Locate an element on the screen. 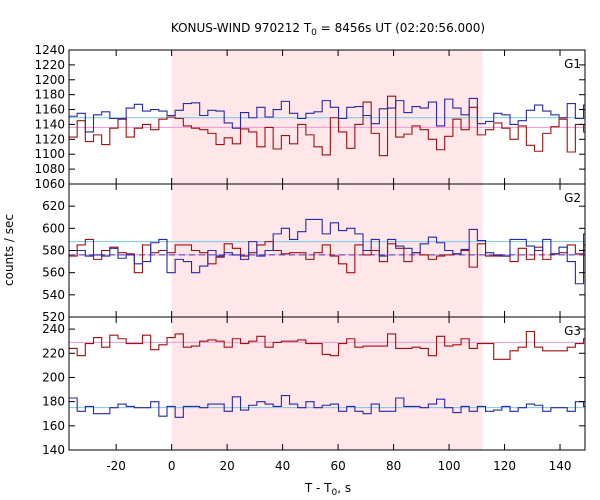 This screenshot has height=500, width=600. y-tick-label: 580 is located at coordinates (53, 251).